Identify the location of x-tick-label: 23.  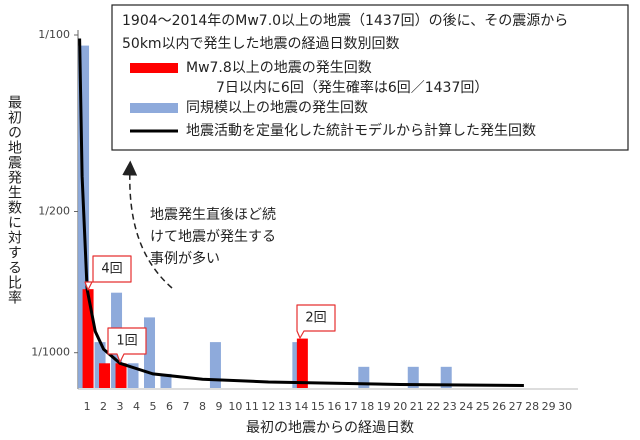
(450, 406).